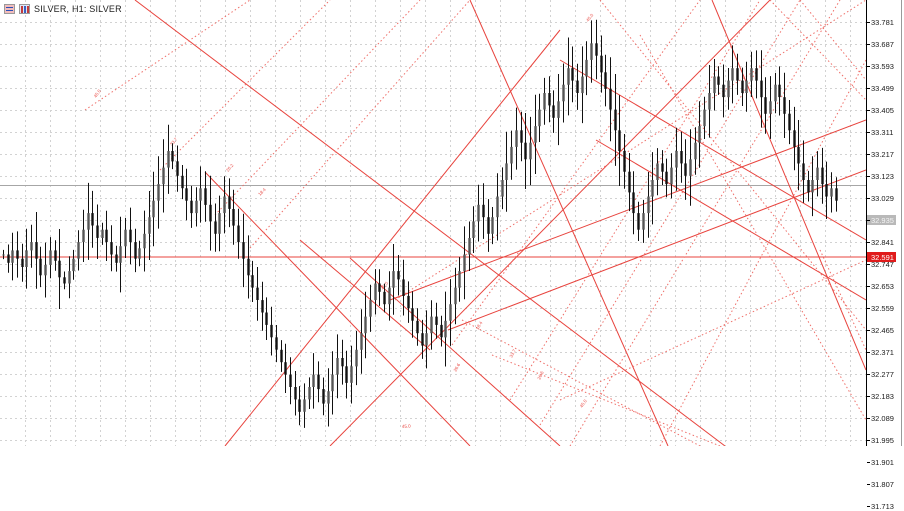 The image size is (904, 511). I want to click on price-value: 32.841, so click(882, 242).